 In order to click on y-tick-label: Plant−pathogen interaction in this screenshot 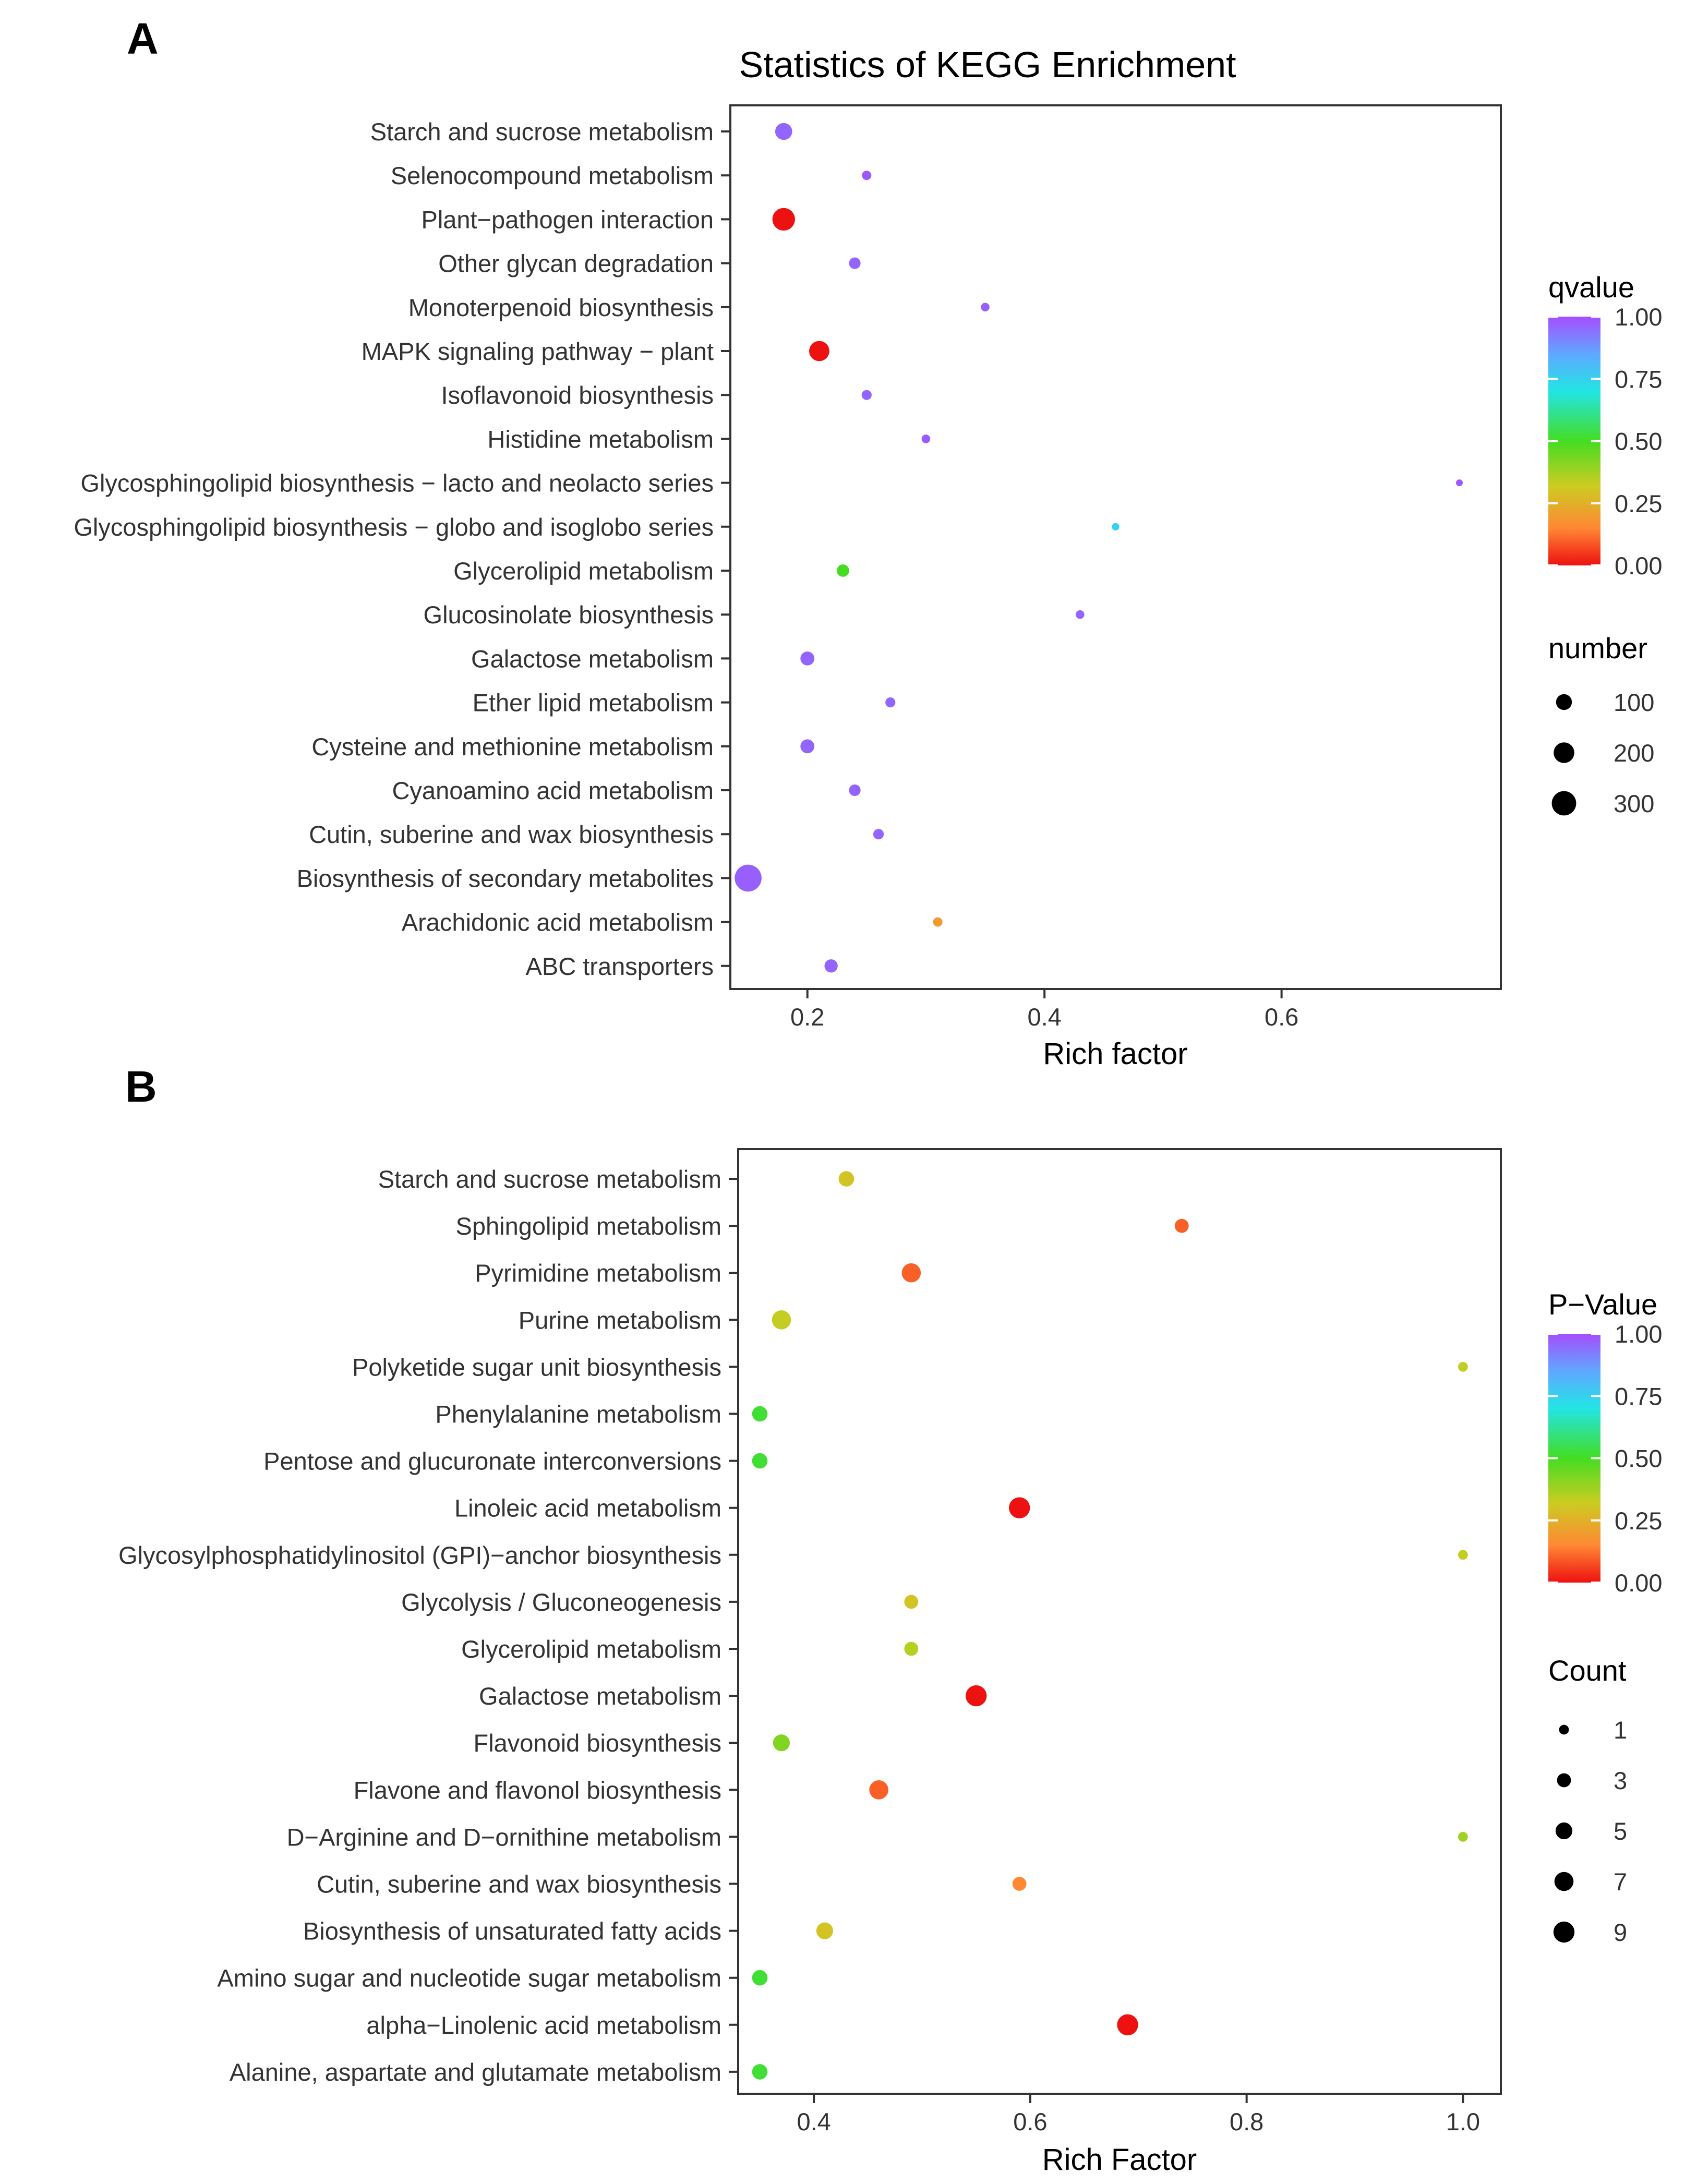, I will do `click(567, 219)`.